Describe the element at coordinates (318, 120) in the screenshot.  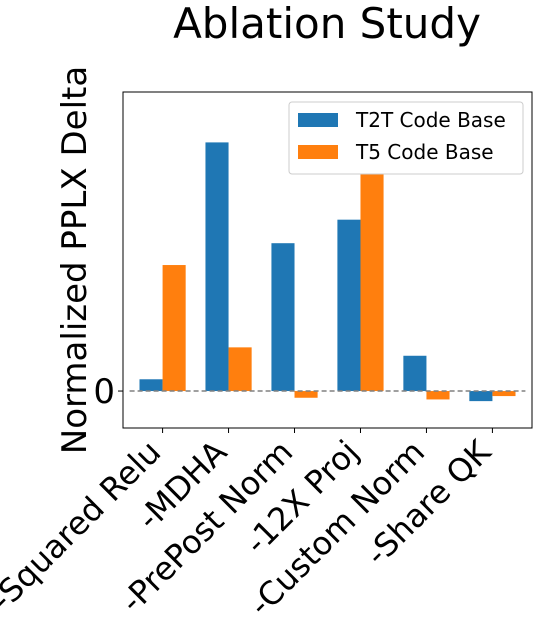
I see `legend-swatch-t2t` at that location.